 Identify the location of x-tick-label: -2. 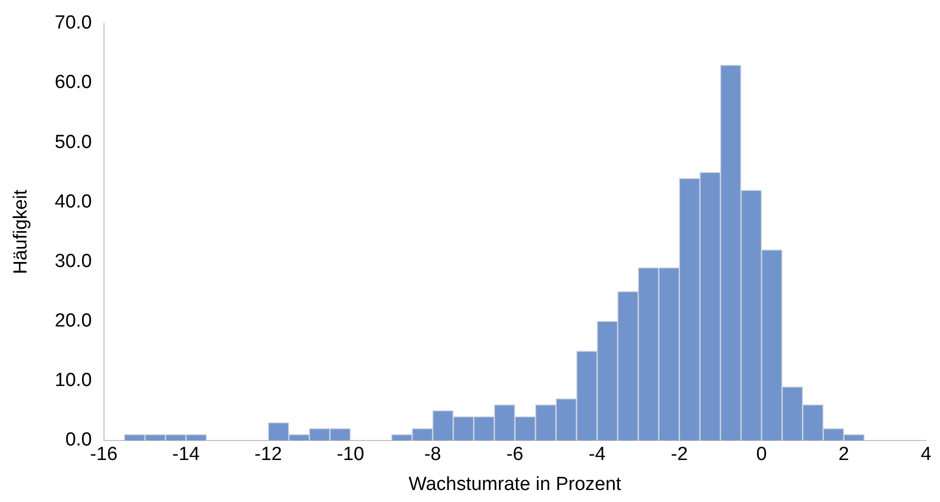
(679, 455).